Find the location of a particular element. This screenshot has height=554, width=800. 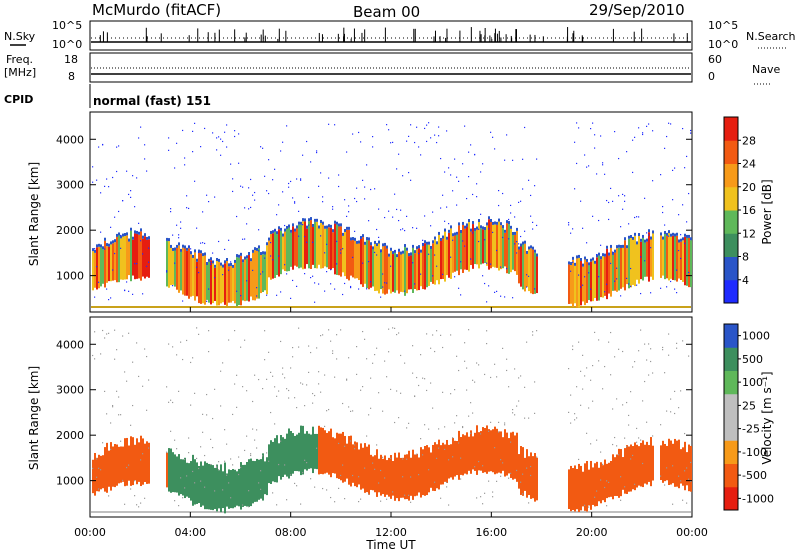

colorbar-tick-label: 8 is located at coordinates (745, 257).